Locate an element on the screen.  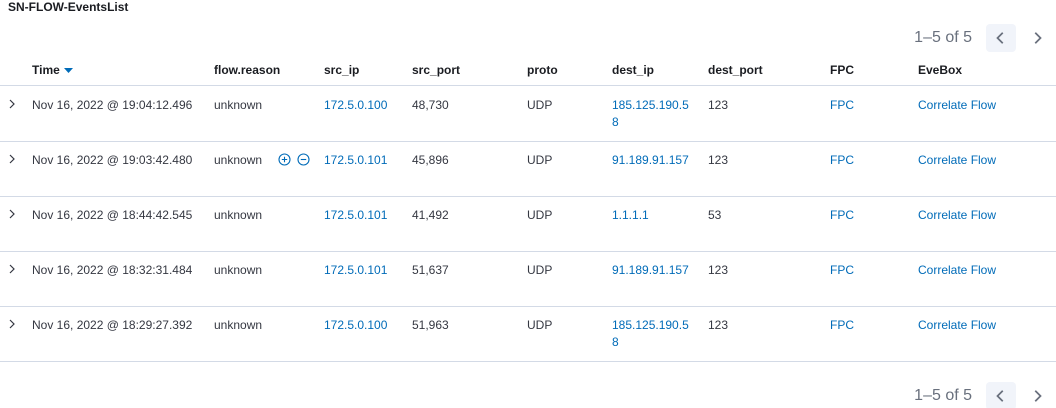
cell-src-port: 51,963 is located at coordinates (430, 325).